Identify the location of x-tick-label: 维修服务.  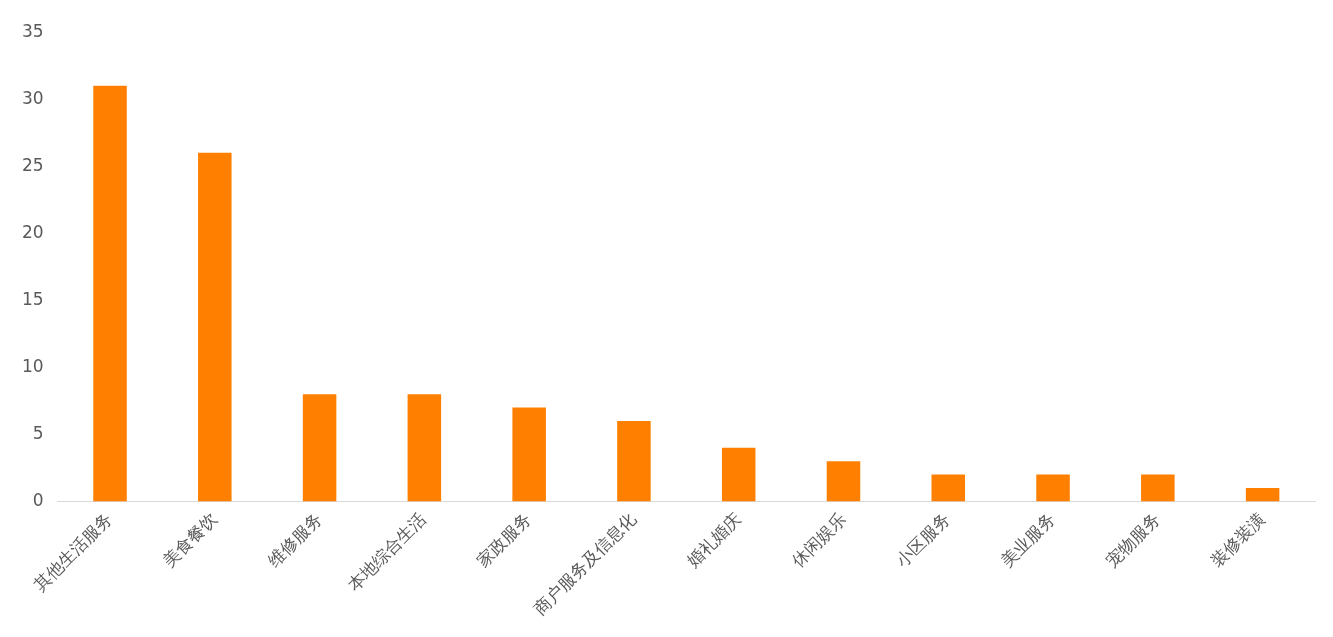
(294, 539).